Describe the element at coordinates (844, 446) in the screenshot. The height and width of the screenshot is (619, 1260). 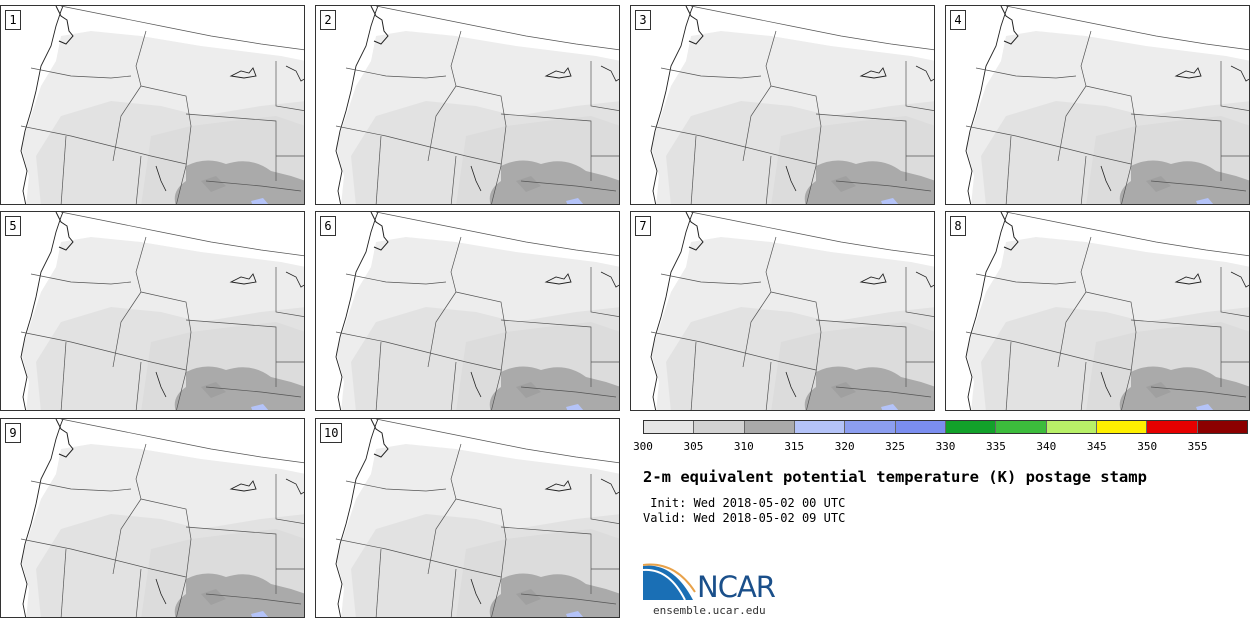
I see `colorbar-tick-label: 320` at that location.